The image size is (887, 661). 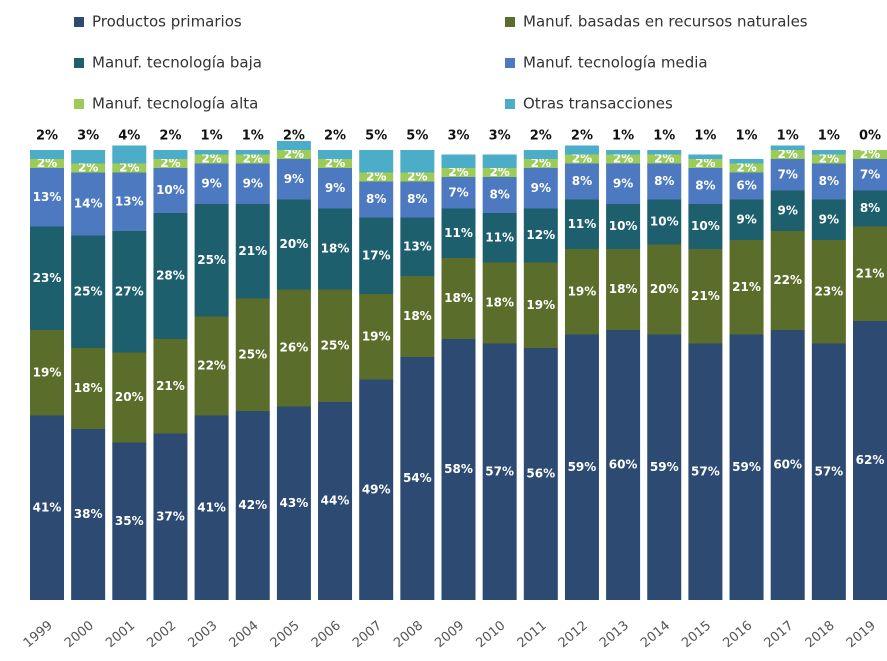 What do you see at coordinates (540, 474) in the screenshot?
I see `data-label: 56%` at bounding box center [540, 474].